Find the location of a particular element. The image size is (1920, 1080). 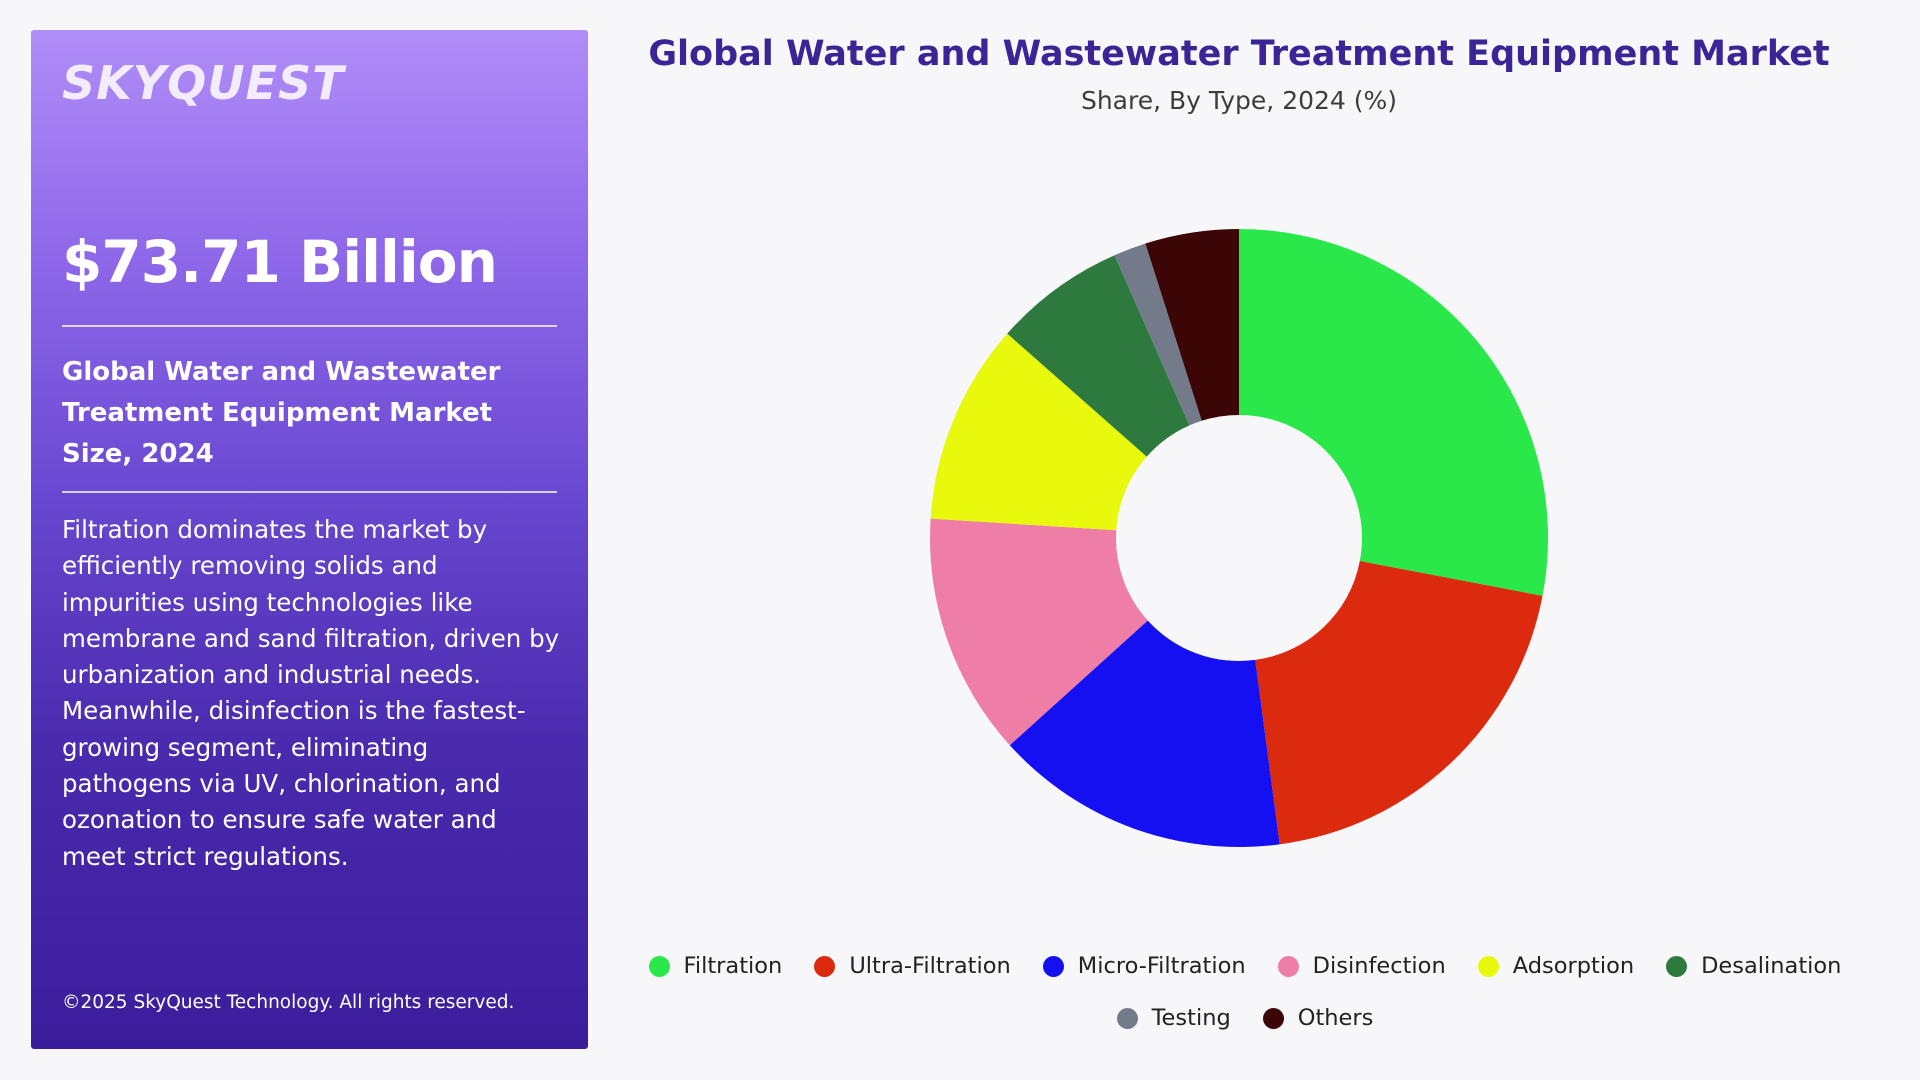

legend-item-others: Others is located at coordinates (1318, 1018).